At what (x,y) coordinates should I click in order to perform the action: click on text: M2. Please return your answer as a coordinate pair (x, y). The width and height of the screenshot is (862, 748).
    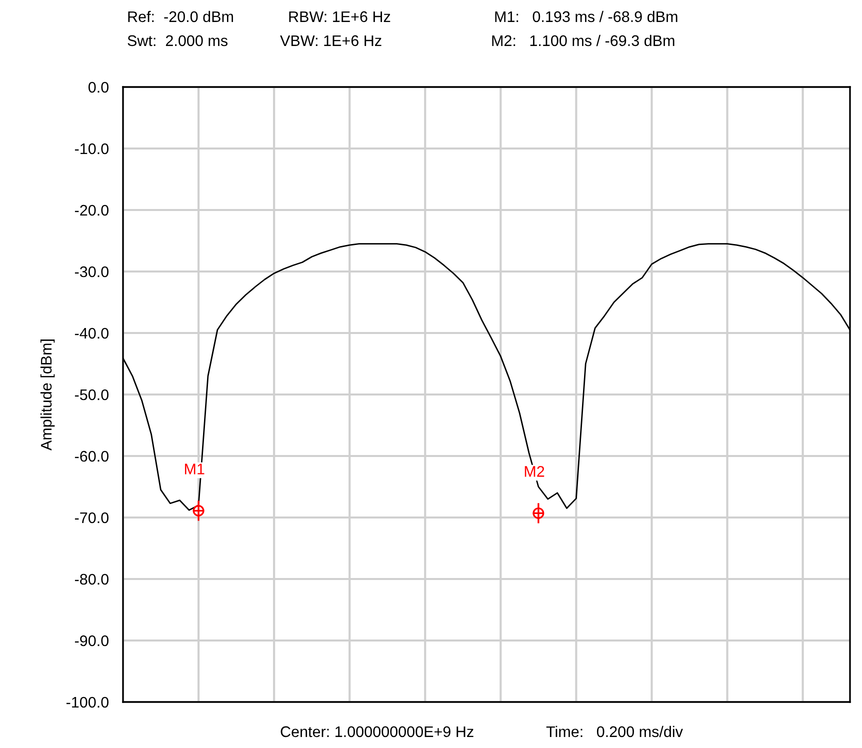
    Looking at the image, I should click on (534, 471).